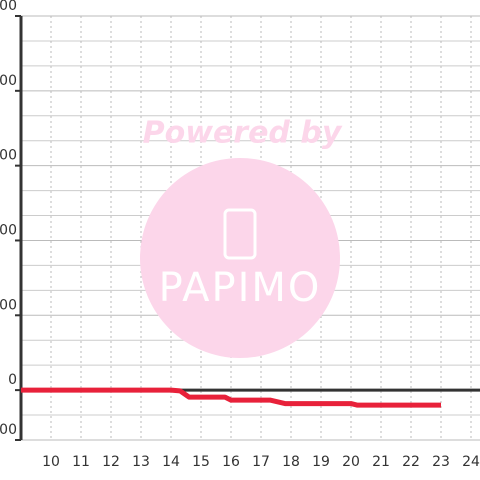 The image size is (480, 480). What do you see at coordinates (321, 462) in the screenshot?
I see `x-tick-label: 19` at bounding box center [321, 462].